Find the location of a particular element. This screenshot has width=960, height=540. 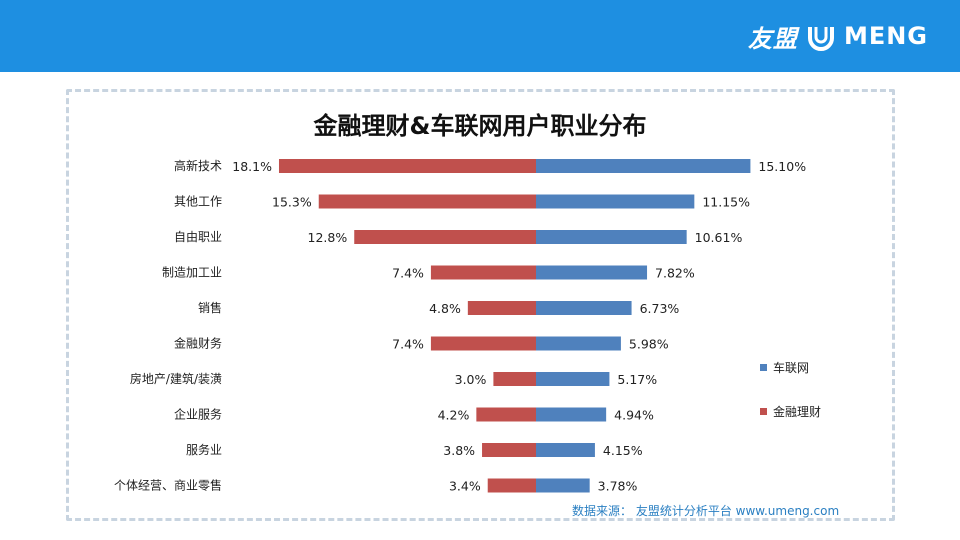

data-label-right: 4.94% is located at coordinates (634, 415).